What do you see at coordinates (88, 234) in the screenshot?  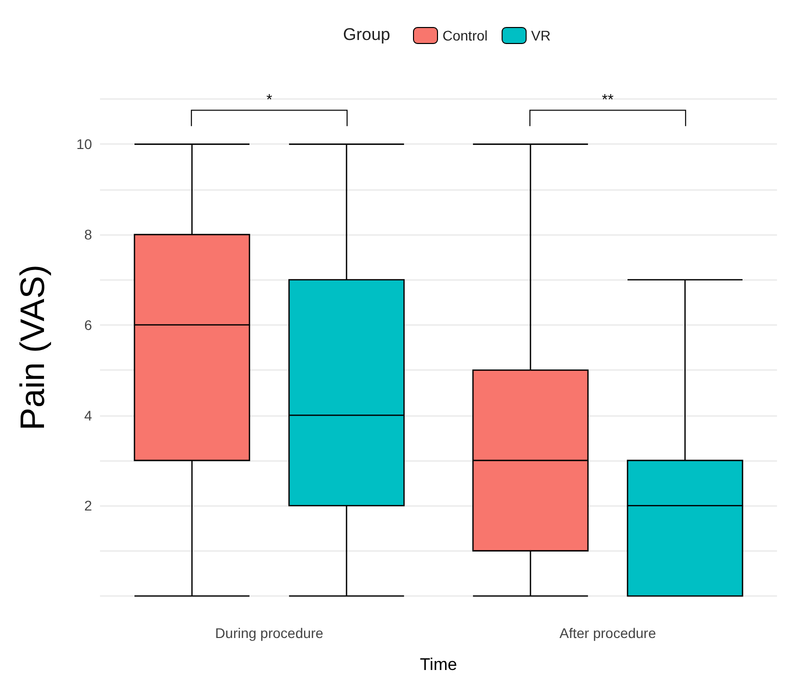 I see `y-tick-label: 8` at bounding box center [88, 234].